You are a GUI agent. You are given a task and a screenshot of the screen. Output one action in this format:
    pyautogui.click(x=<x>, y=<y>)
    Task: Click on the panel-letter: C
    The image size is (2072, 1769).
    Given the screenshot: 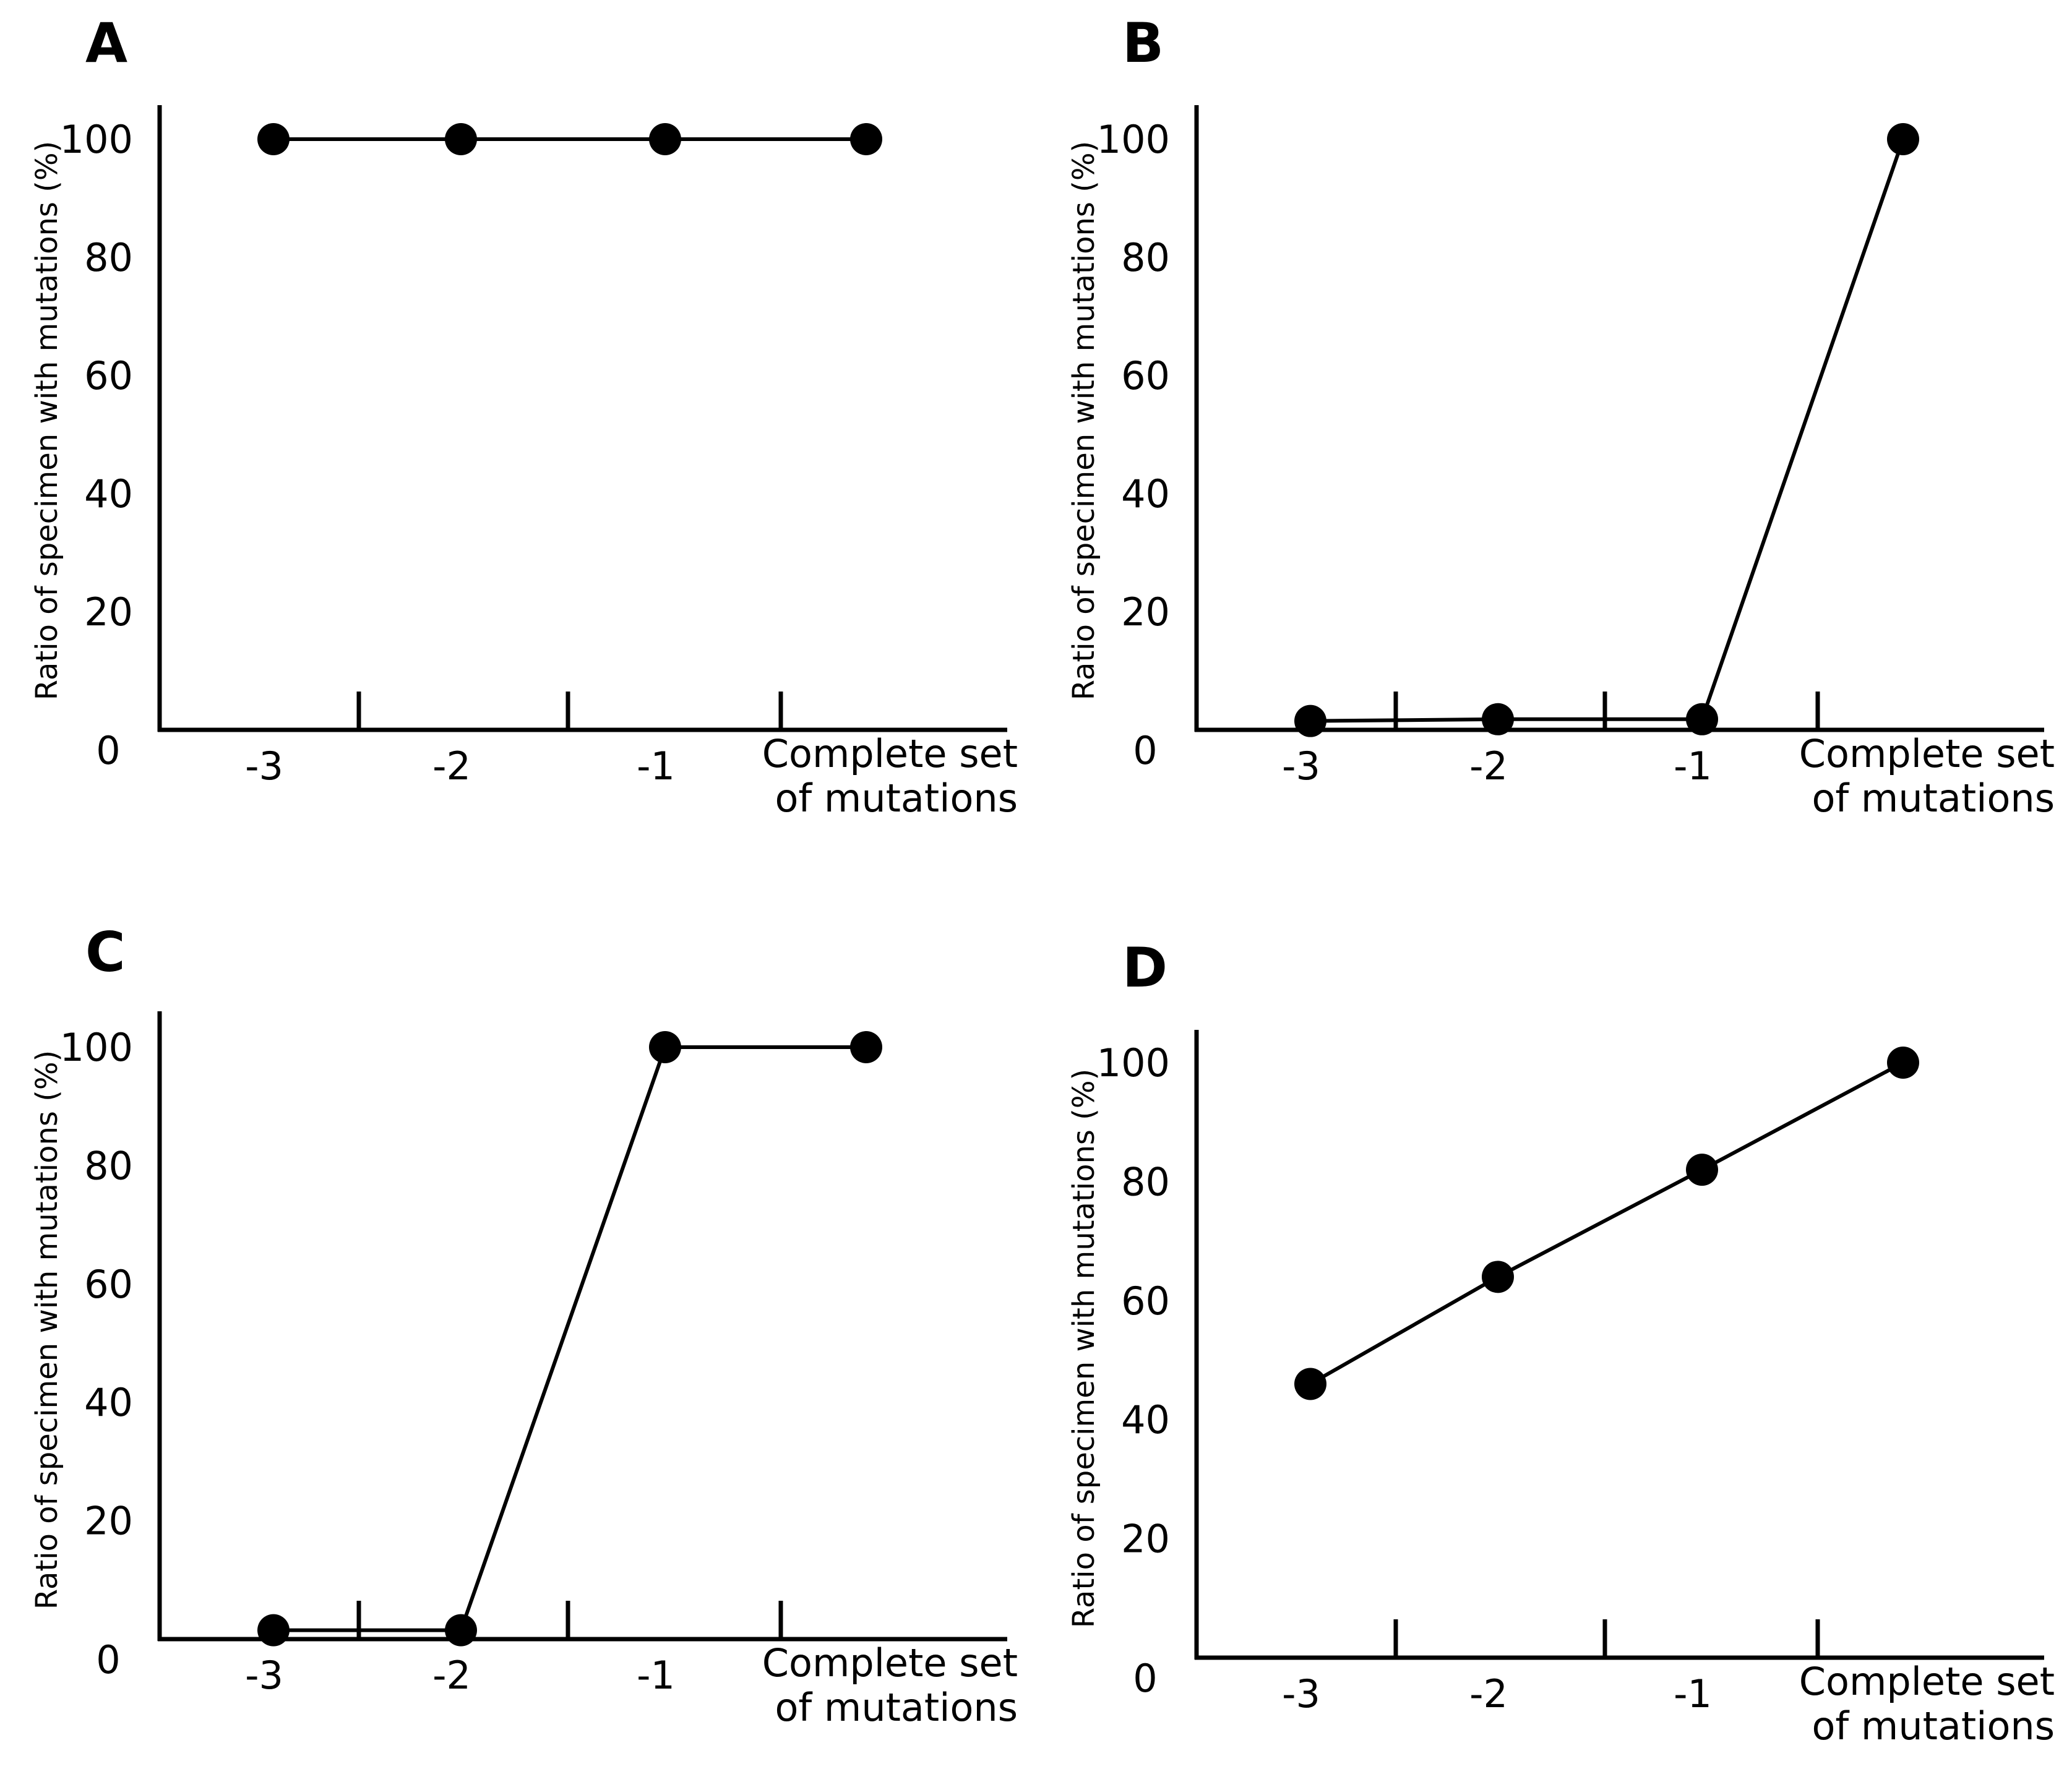 What is the action you would take?
    pyautogui.click(x=105, y=952)
    